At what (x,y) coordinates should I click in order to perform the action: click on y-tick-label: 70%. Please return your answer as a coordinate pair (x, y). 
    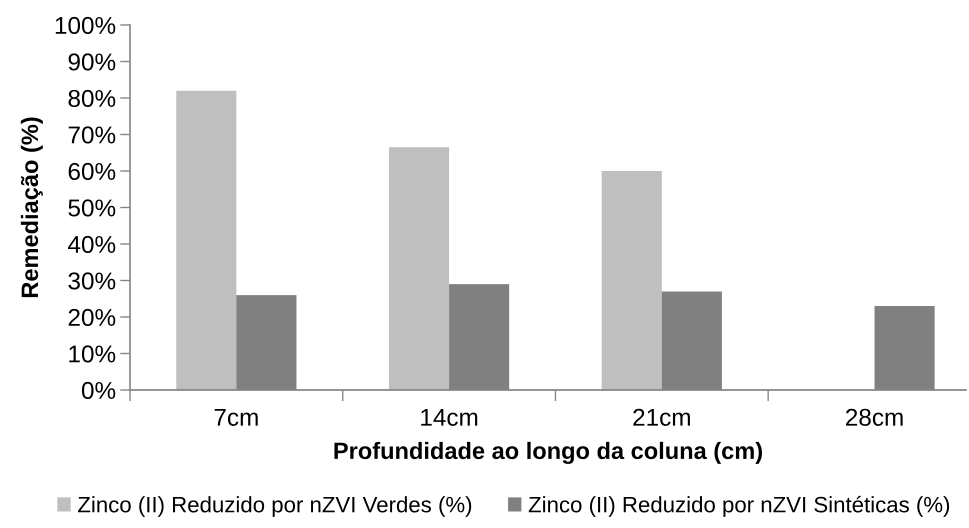
    Looking at the image, I should click on (92, 135).